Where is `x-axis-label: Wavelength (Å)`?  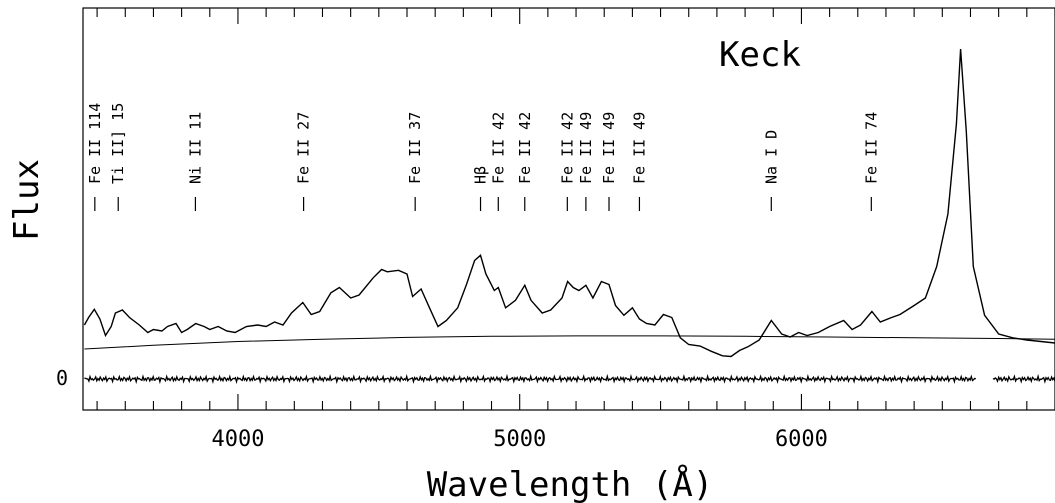 x-axis-label: Wavelength (Å) is located at coordinates (570, 483).